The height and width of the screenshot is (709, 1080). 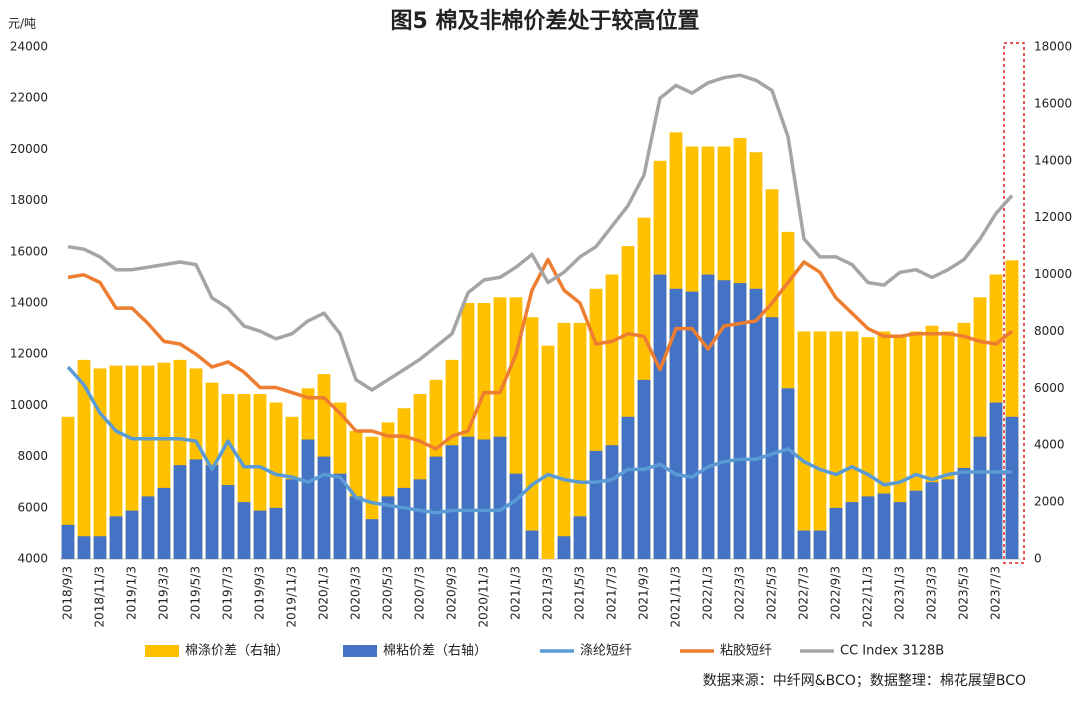 I want to click on x-tick-label: 2021/11/3, so click(x=676, y=597).